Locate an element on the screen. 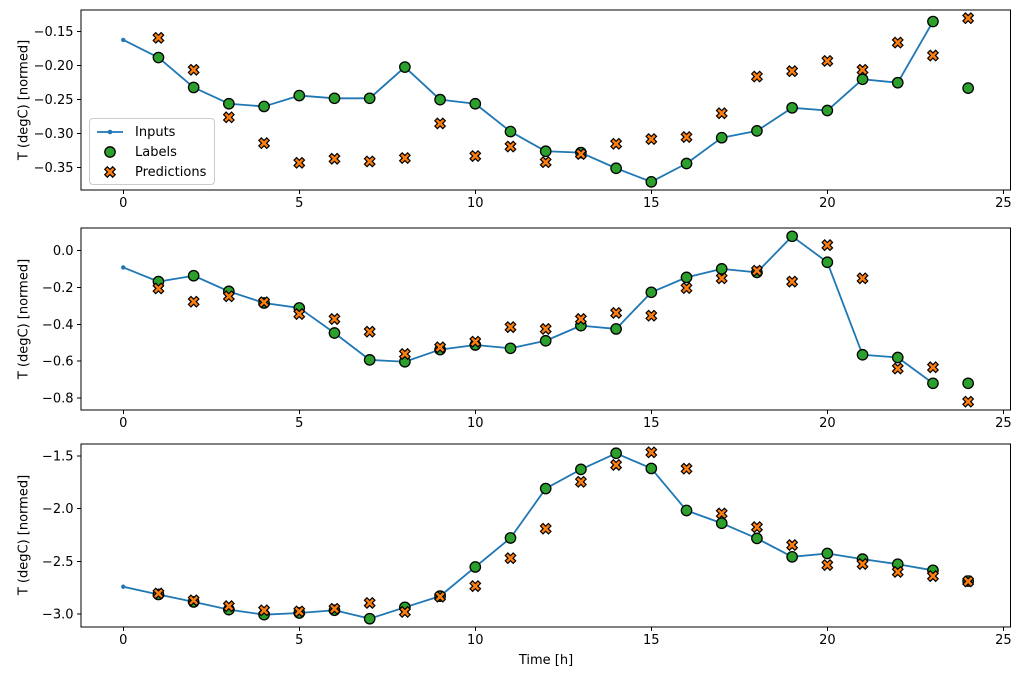 The width and height of the screenshot is (1023, 679). legend-item-labels: Labels is located at coordinates (151, 152).